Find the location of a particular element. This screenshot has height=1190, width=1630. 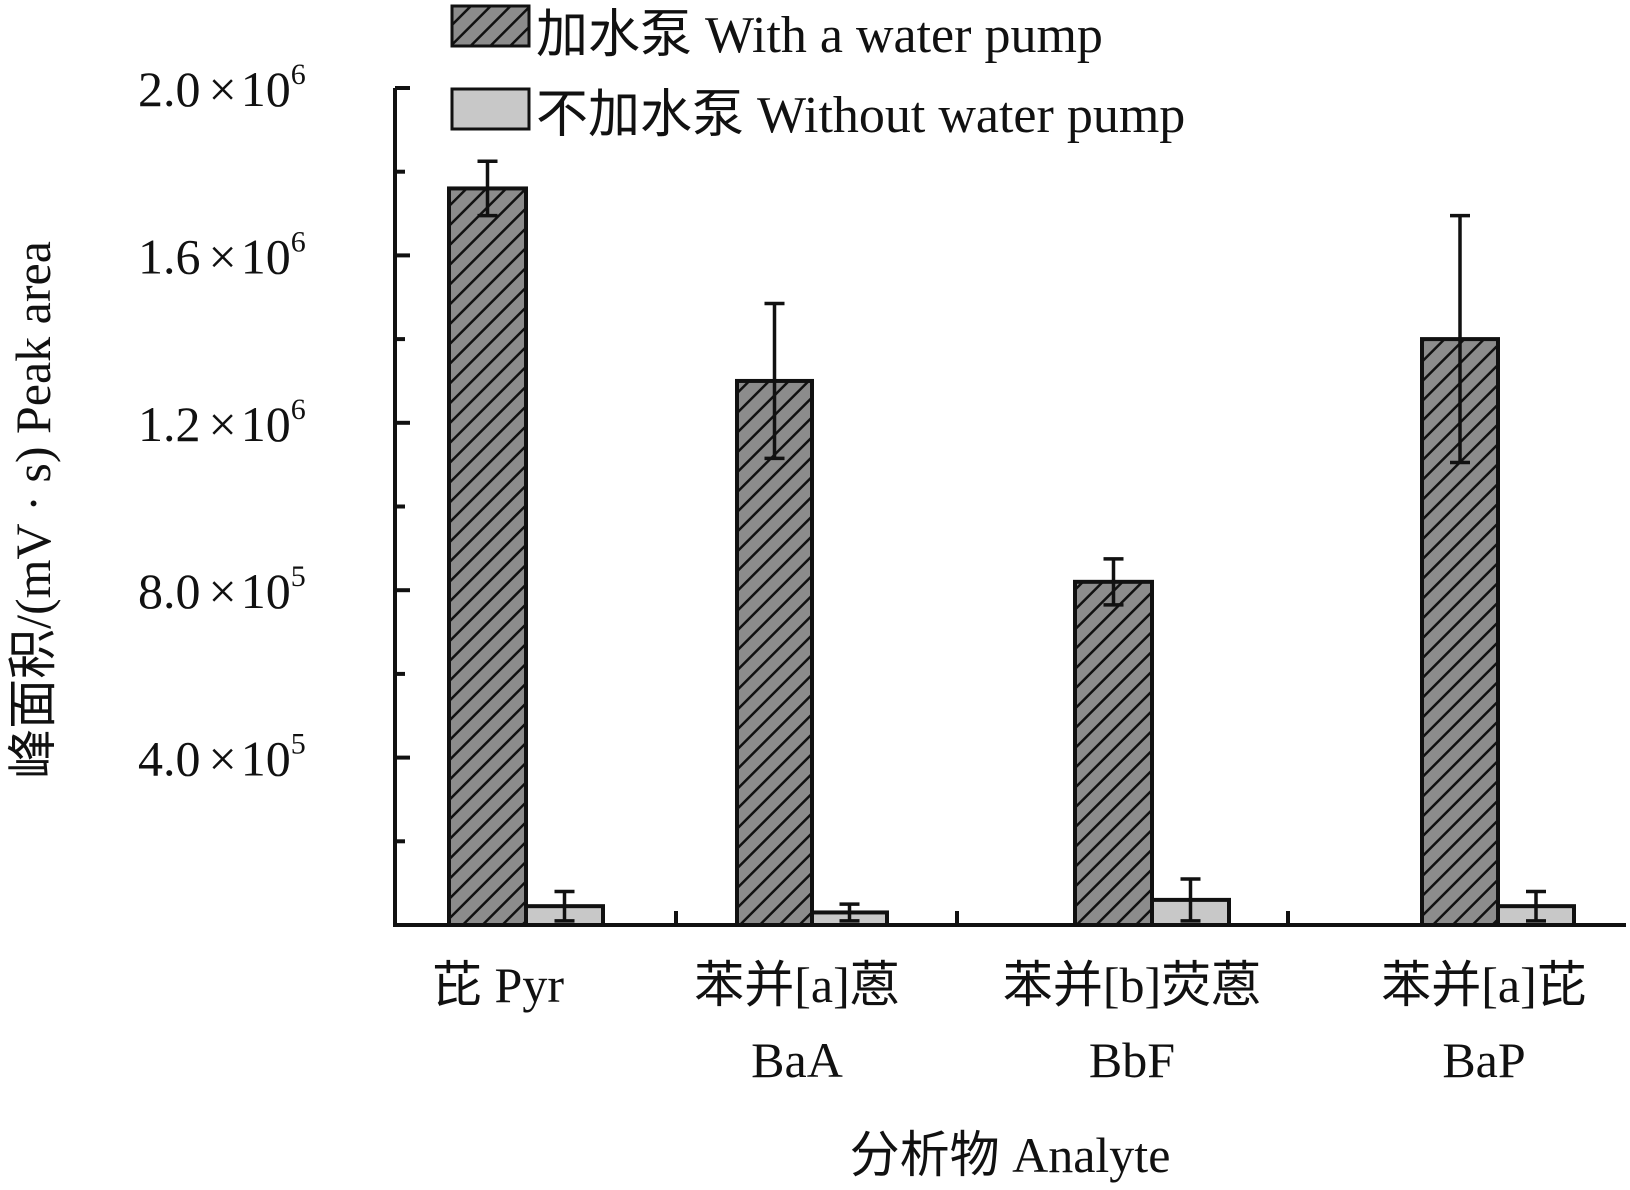

x-category-labels: 芘 Pyr 苯并[a]蒽 BaA 苯并[b]荧蒽 BbF 苯并[a]芘 BaP is located at coordinates (1009, 1022).